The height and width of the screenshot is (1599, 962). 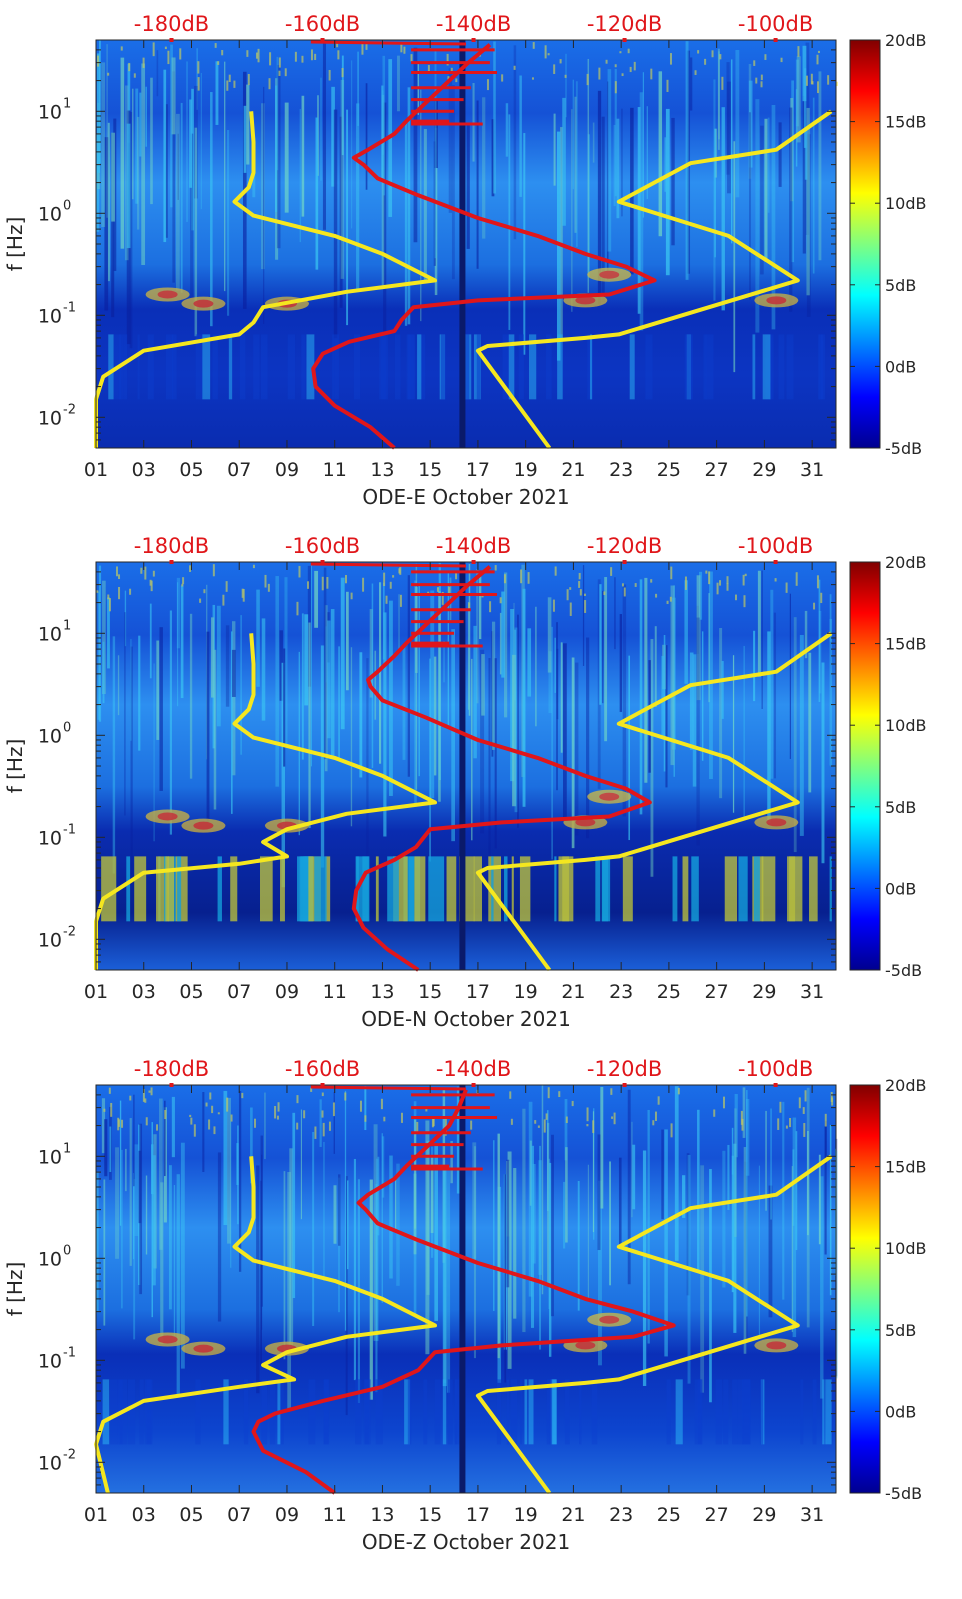 I want to click on colorbar-label: 5dB, so click(x=900, y=807).